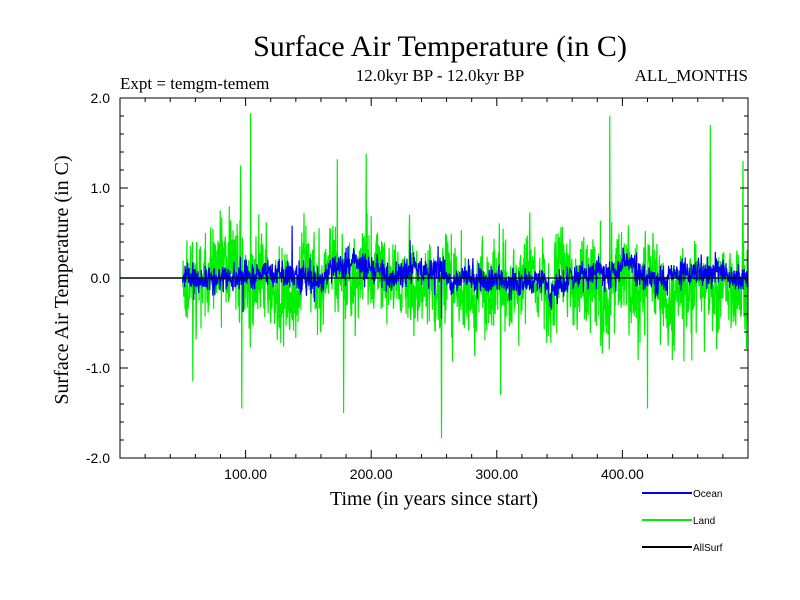 The width and height of the screenshot is (800, 600). Describe the element at coordinates (622, 474) in the screenshot. I see `x-tick-label: 400.00` at that location.